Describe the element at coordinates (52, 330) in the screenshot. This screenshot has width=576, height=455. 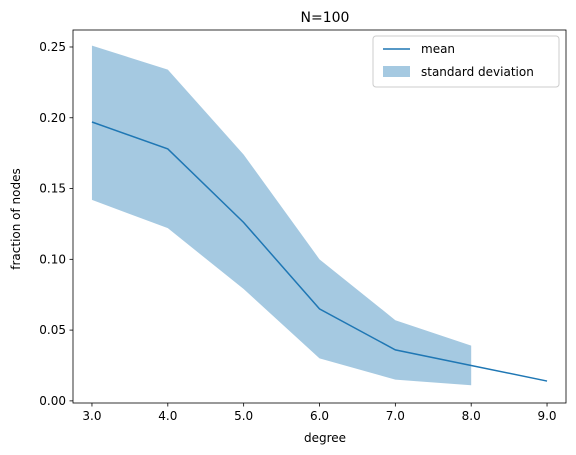
I see `y-tick-label: 0.05` at that location.